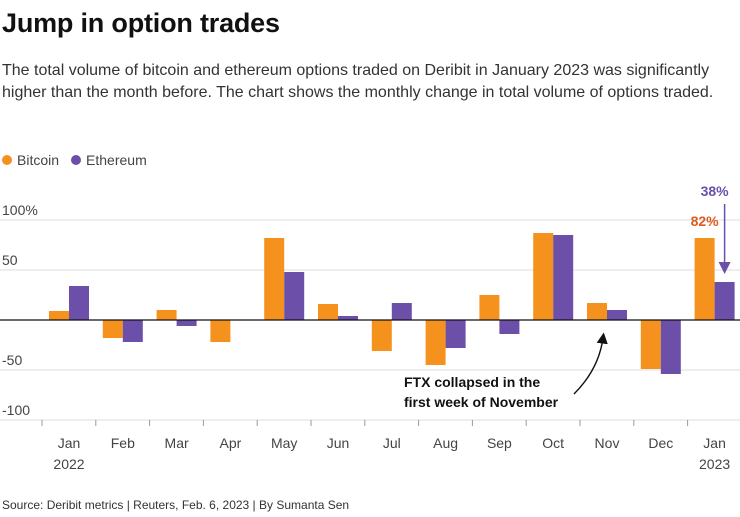 This screenshot has width=740, height=517. I want to click on legend-swatch-bitcoin, so click(7, 160).